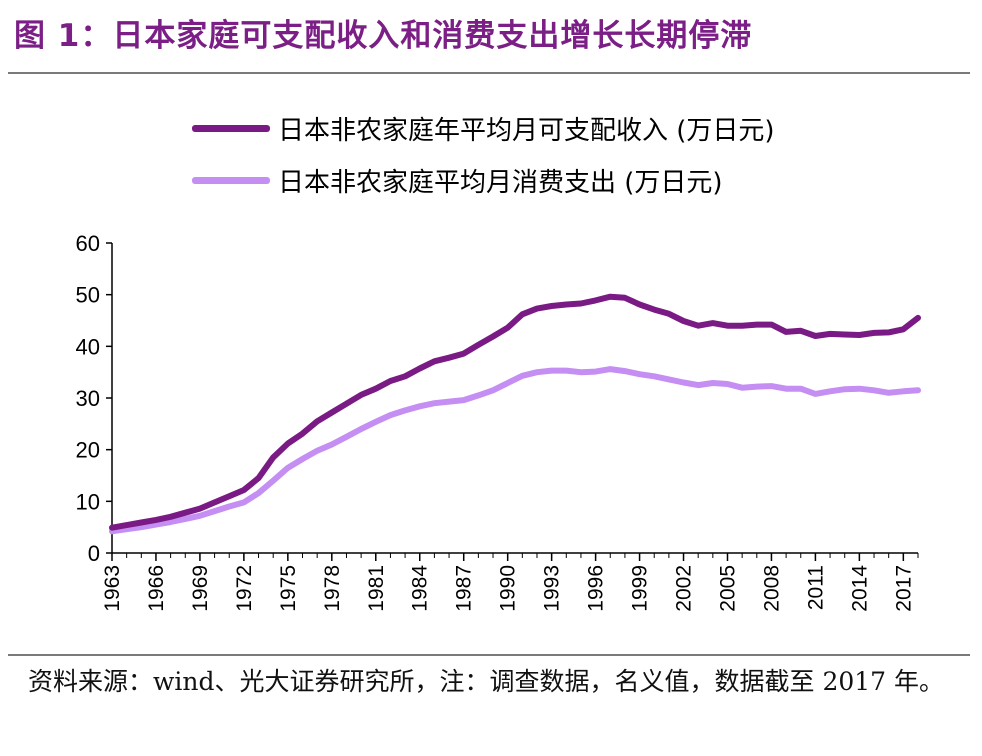 The height and width of the screenshot is (756, 982). I want to click on legend-item-income: 日本非农家庭年平均月可支配收入 (万日元), so click(483, 128).